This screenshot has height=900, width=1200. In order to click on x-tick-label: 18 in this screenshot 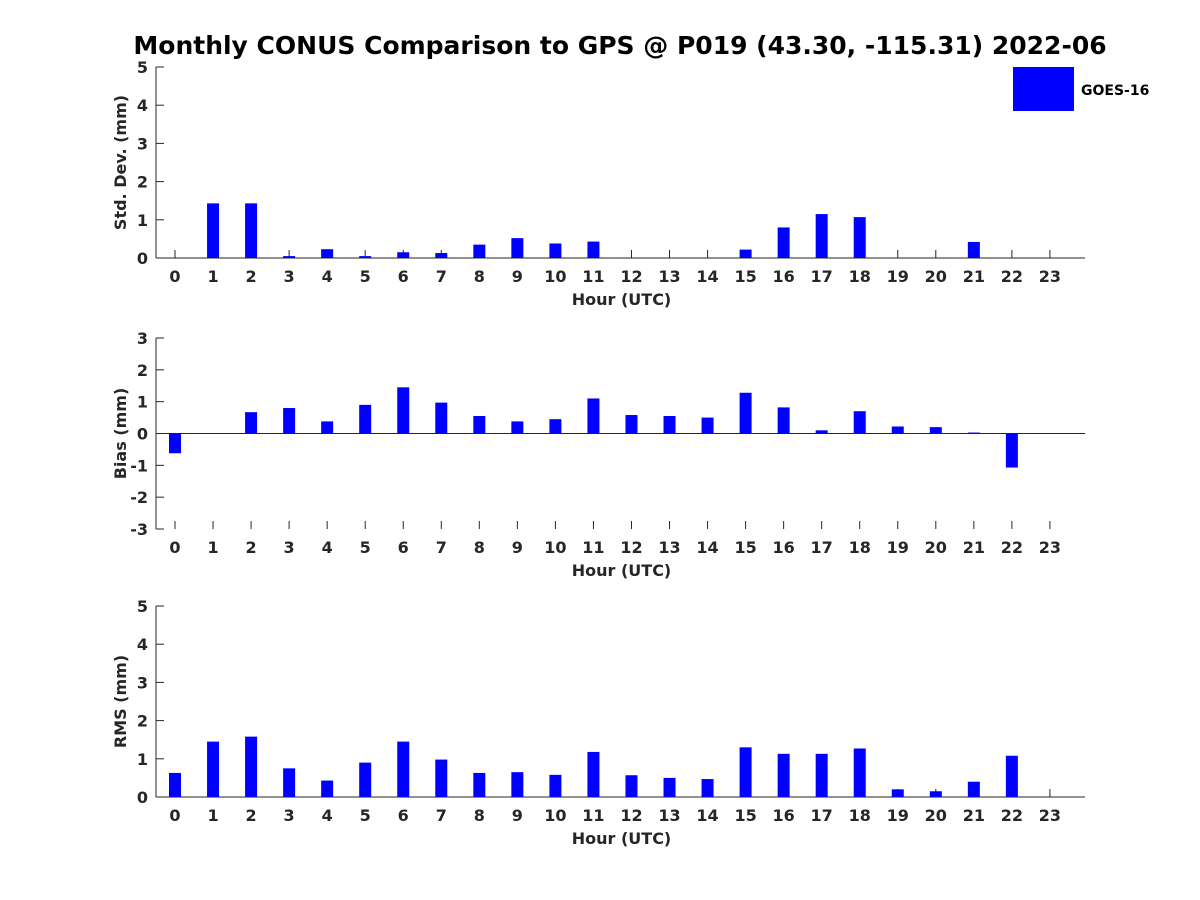, I will do `click(860, 547)`.